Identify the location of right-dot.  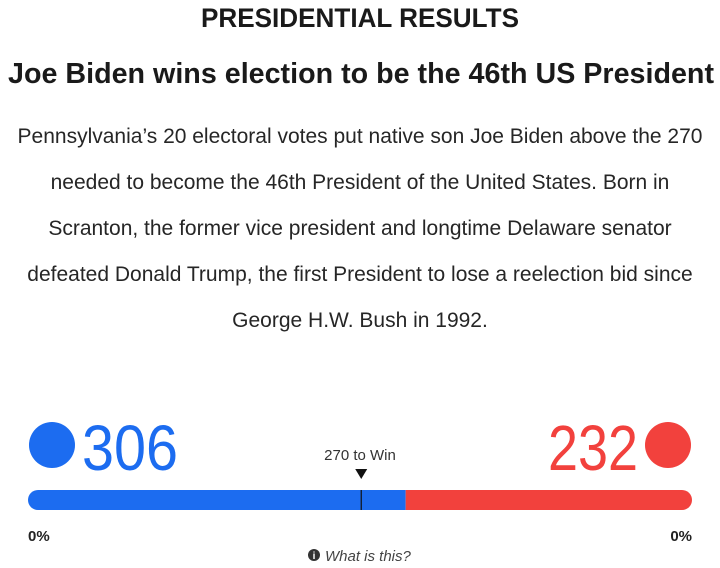
(668, 445).